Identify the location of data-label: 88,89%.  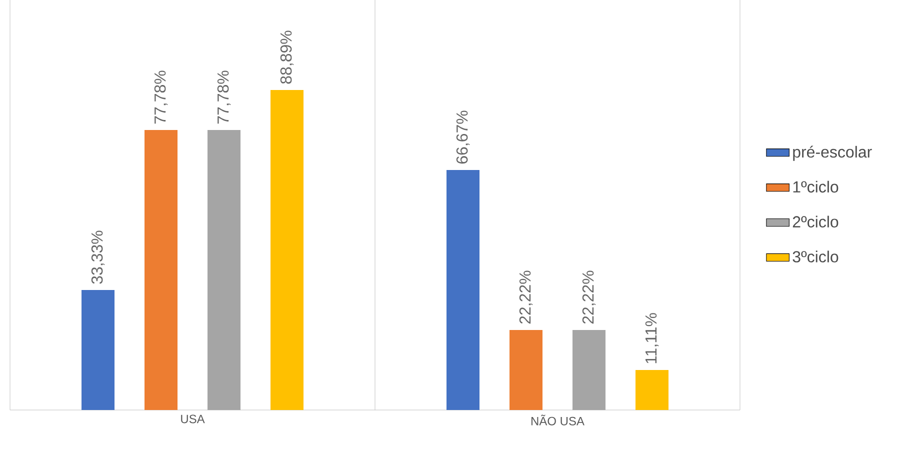
(287, 57).